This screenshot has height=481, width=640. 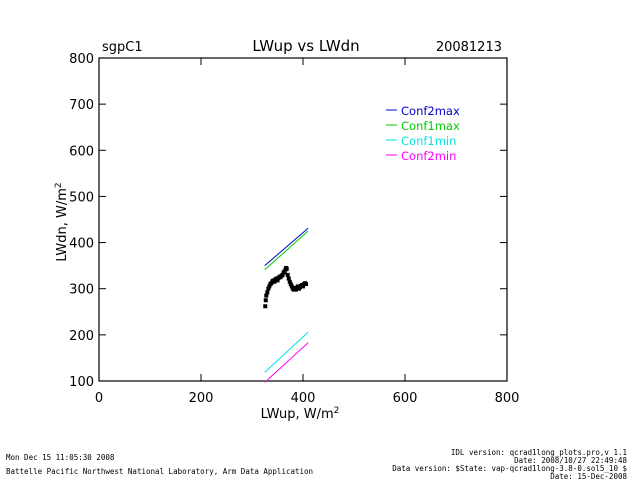 What do you see at coordinates (303, 398) in the screenshot?
I see `x-tick-label: 400` at bounding box center [303, 398].